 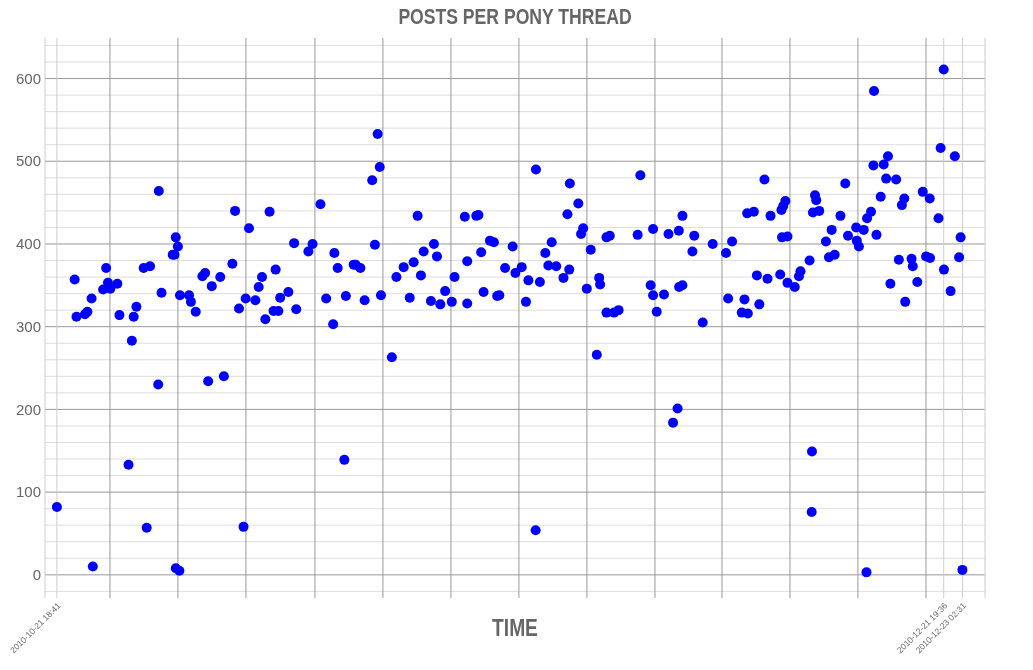 I want to click on y-tick-label: 100, so click(x=28, y=492).